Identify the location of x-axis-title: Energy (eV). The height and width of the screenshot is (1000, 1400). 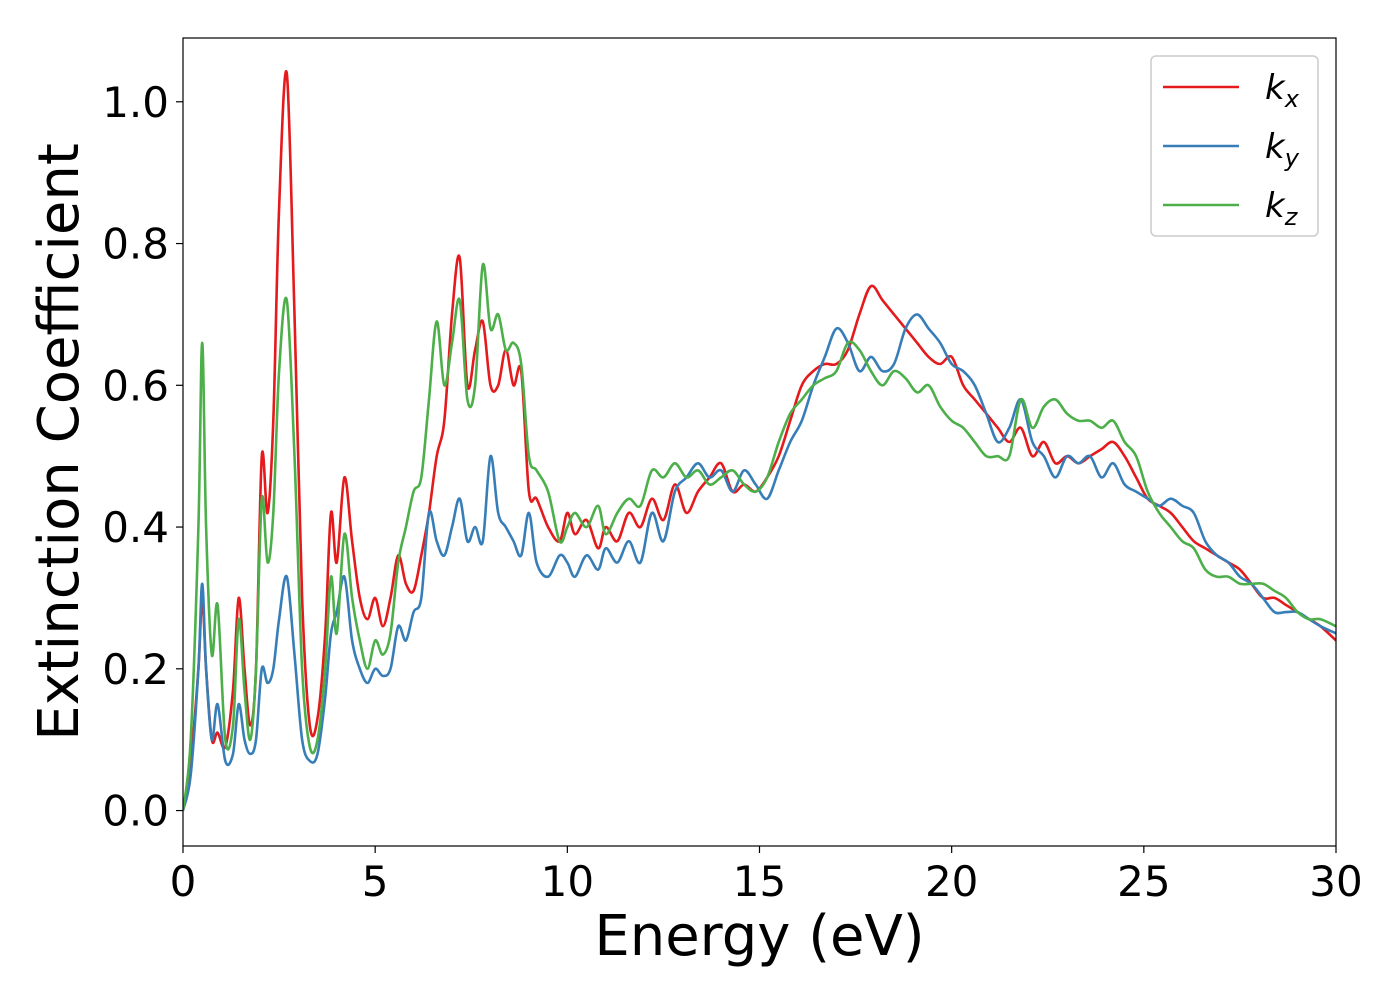
(759, 936).